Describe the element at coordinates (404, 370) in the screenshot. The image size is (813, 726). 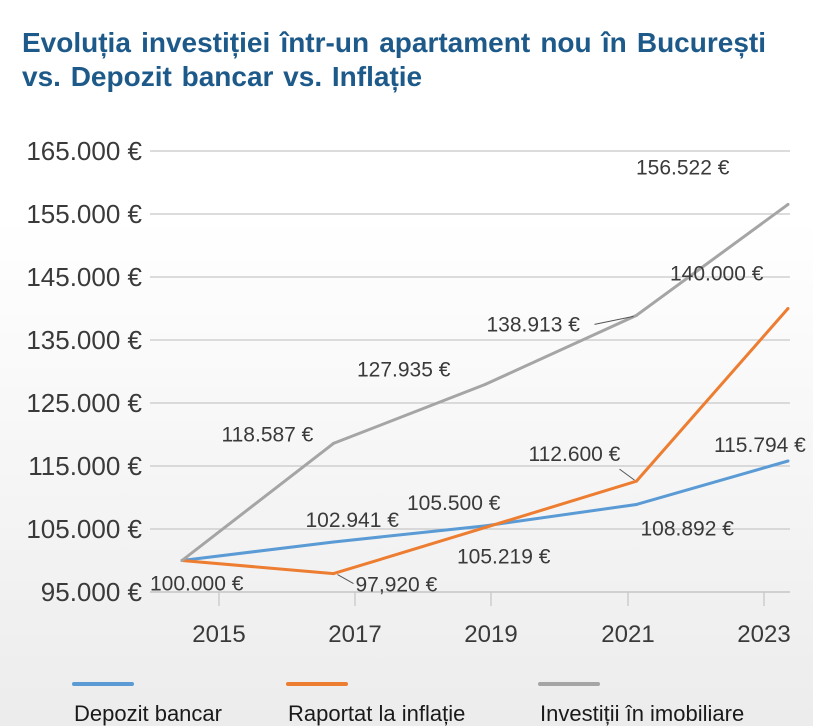
I see `data-label: 127.935 €` at that location.